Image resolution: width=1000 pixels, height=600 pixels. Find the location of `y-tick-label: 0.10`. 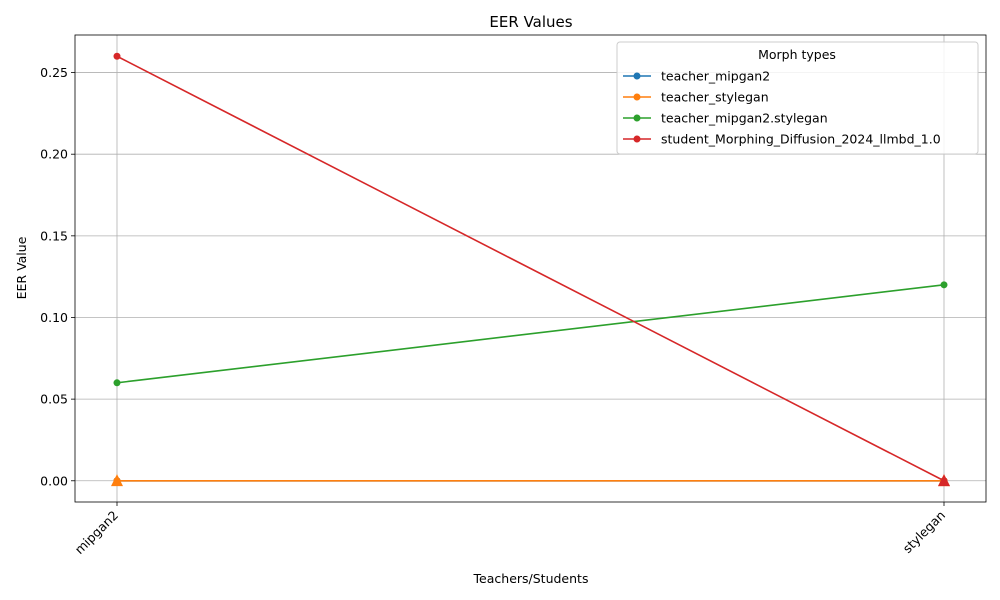

y-tick-label: 0.10 is located at coordinates (54, 317).